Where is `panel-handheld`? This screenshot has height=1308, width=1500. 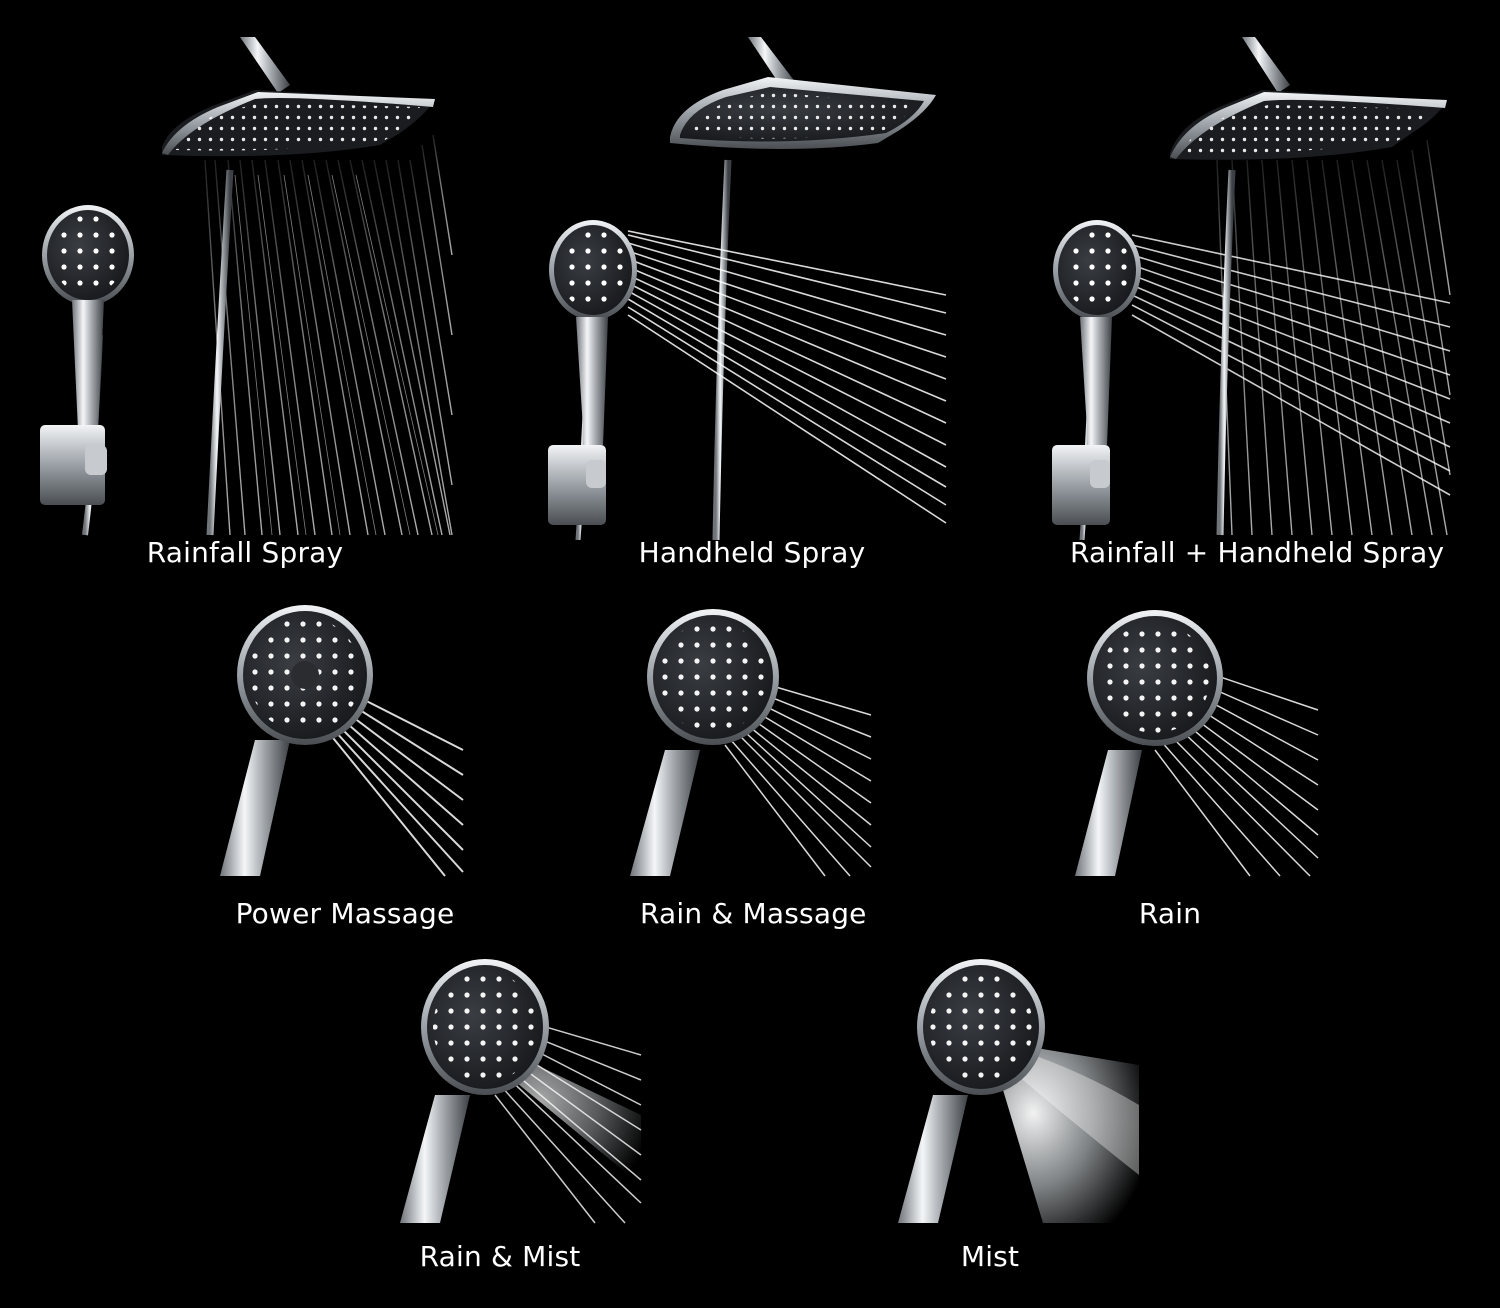 panel-handheld is located at coordinates (748, 287).